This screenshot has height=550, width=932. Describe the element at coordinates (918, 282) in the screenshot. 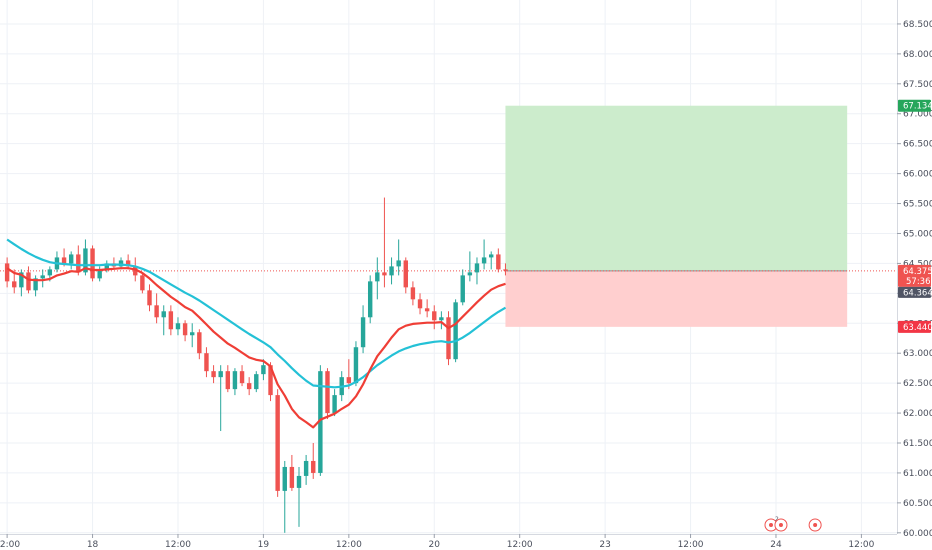

I see `bar-countdown: 57:36` at that location.